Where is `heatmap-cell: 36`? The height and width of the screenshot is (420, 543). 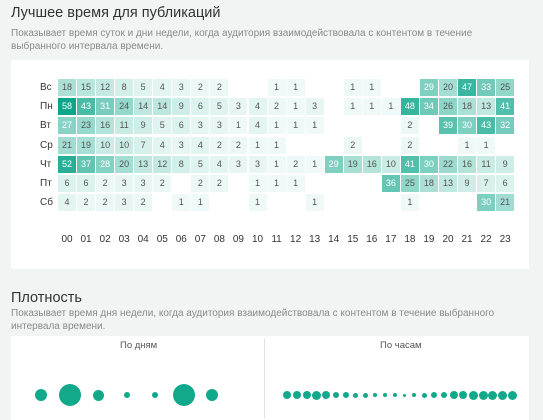 heatmap-cell: 36 is located at coordinates (390, 183).